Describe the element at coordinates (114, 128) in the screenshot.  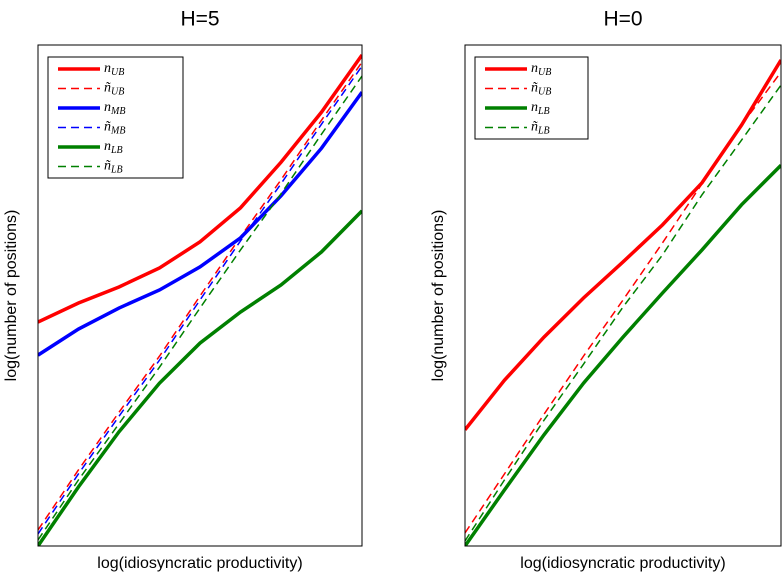
I see `legend-label: ñMB` at that location.